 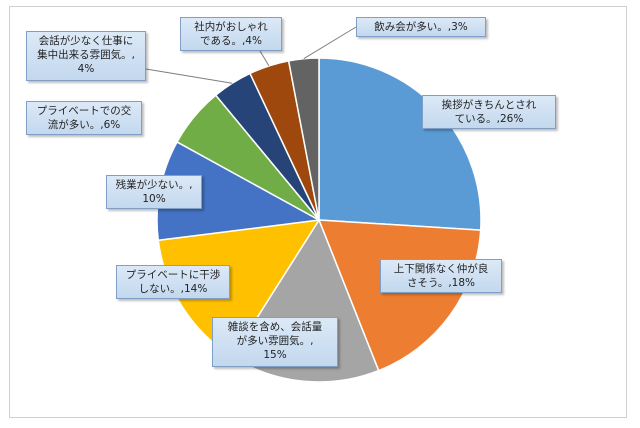 I want to click on callout-text: さそう。,18%, so click(x=441, y=283).